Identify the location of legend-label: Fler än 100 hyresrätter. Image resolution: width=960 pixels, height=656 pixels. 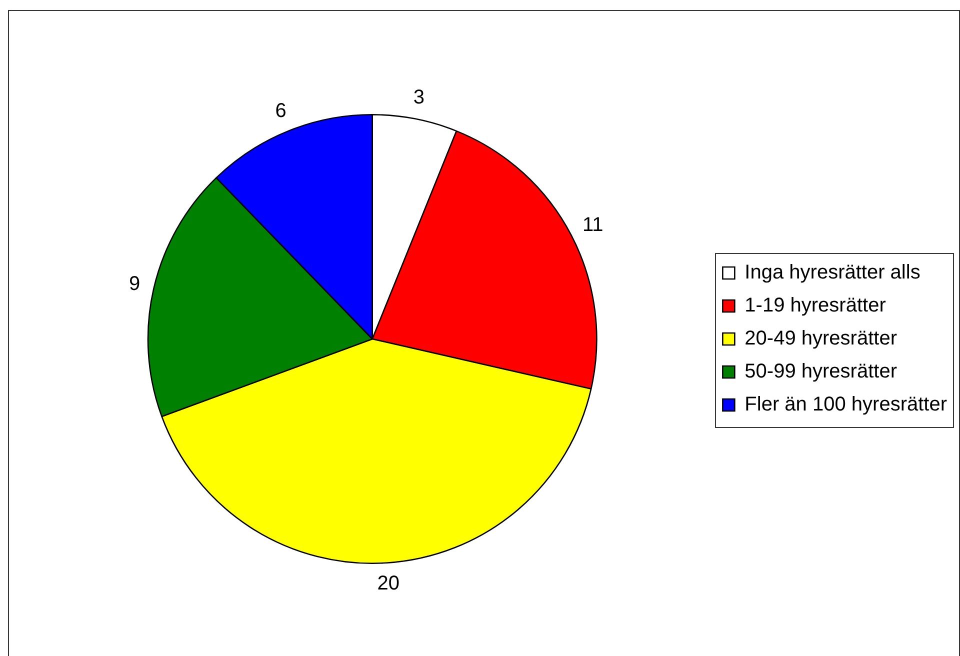
(846, 405).